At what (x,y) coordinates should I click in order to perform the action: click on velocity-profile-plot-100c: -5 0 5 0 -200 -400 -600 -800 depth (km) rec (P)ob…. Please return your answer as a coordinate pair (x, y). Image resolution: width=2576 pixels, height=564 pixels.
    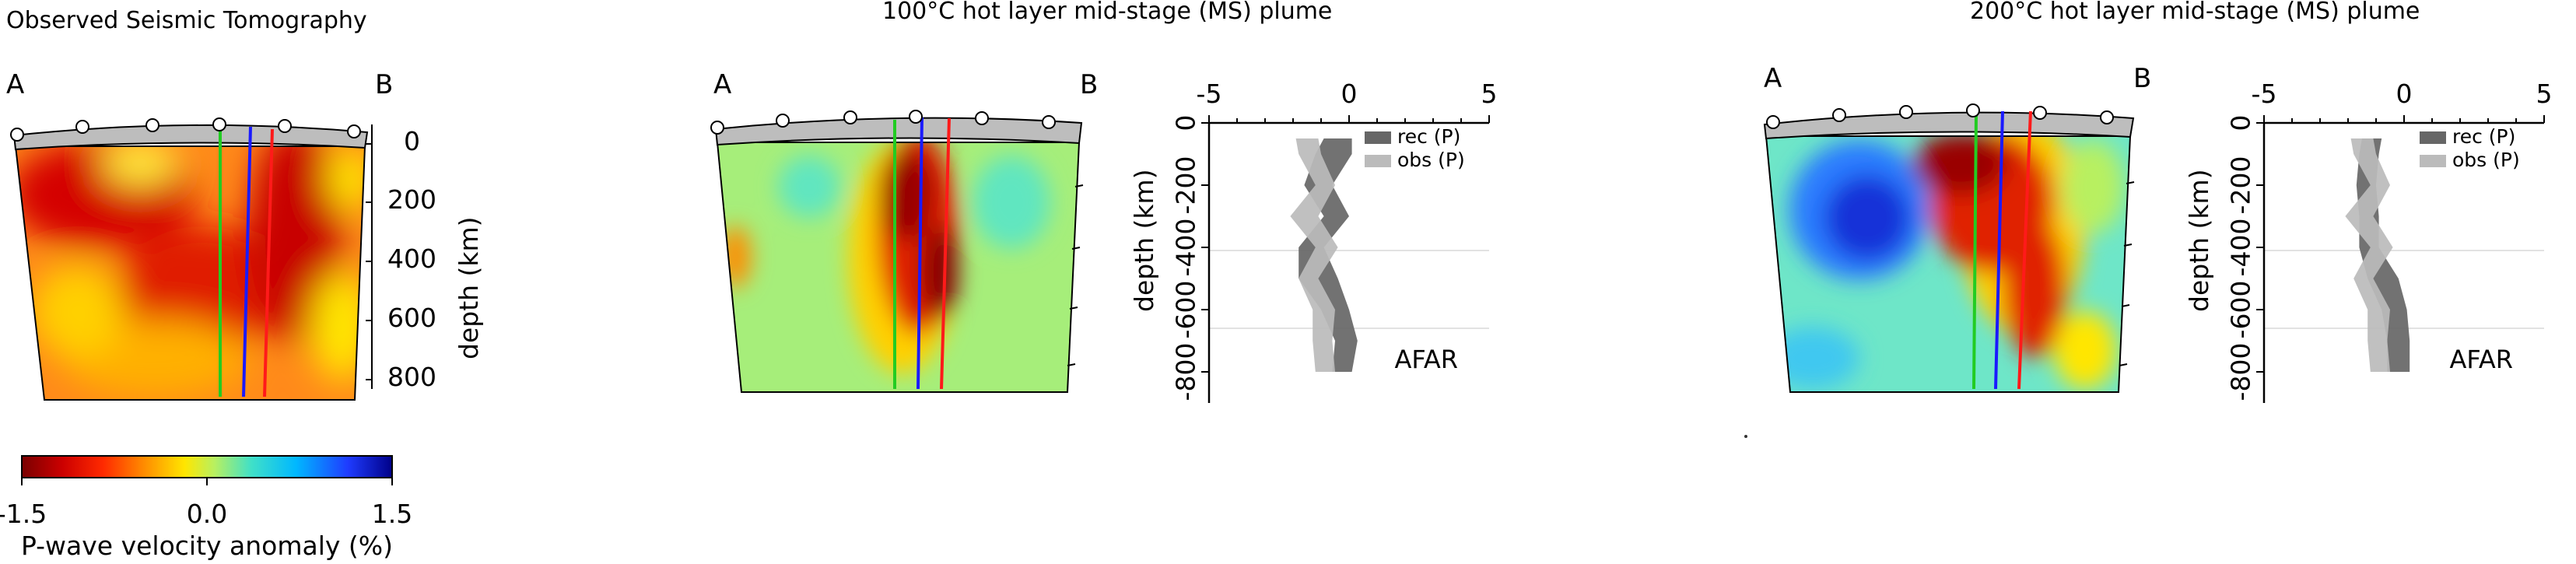
    Looking at the image, I should click on (1313, 241).